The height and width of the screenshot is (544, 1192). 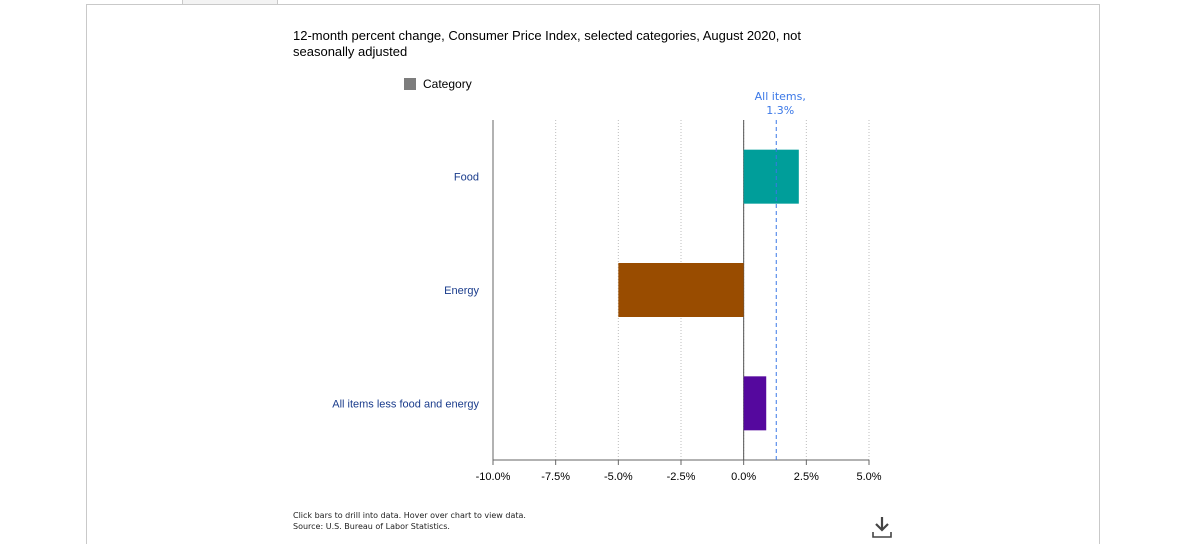 I want to click on x-tick-label: -10.0%, so click(x=493, y=477).